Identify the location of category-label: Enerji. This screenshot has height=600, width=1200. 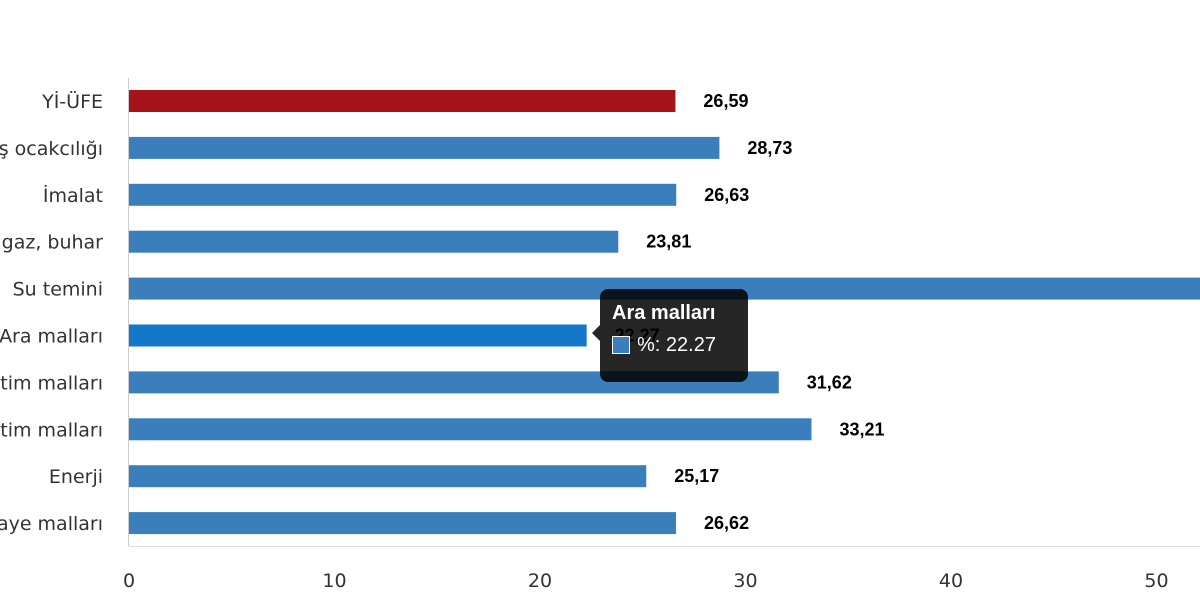
(76, 477).